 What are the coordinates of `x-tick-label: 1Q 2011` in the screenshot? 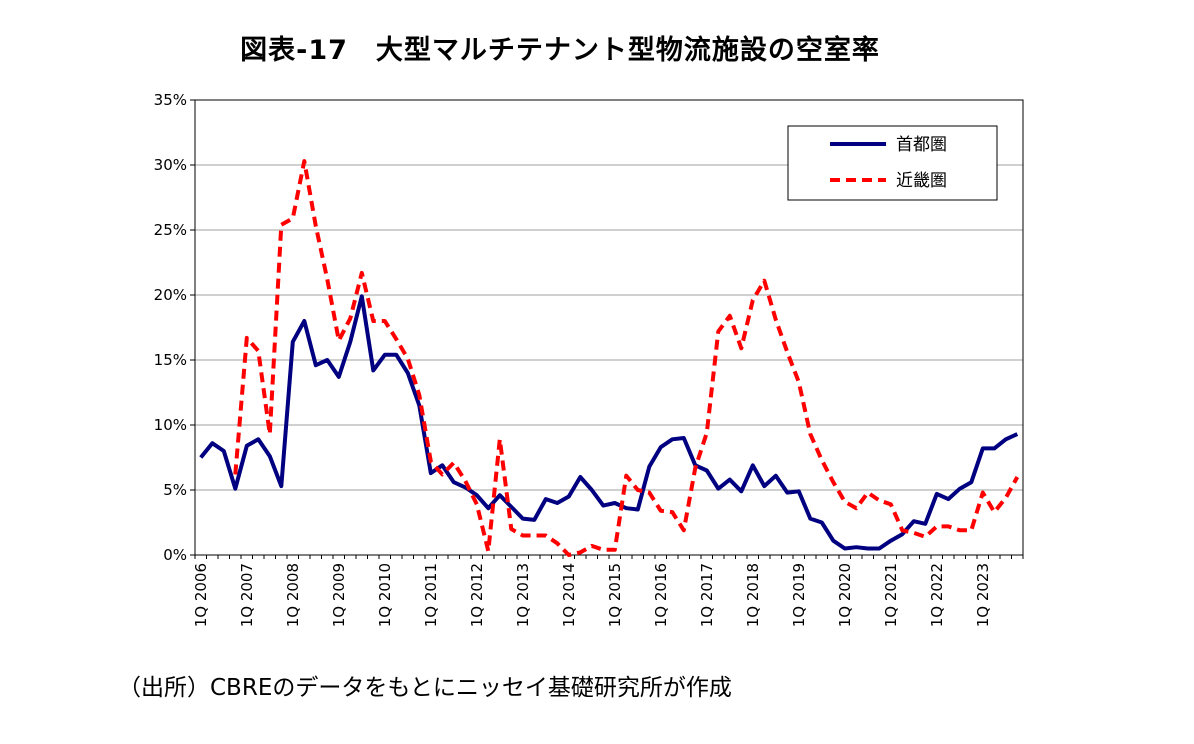 It's located at (431, 595).